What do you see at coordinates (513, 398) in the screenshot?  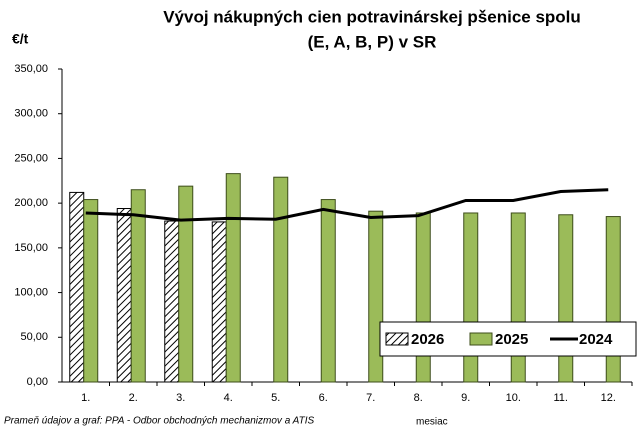 I see `x-tick-label: 10.` at bounding box center [513, 398].